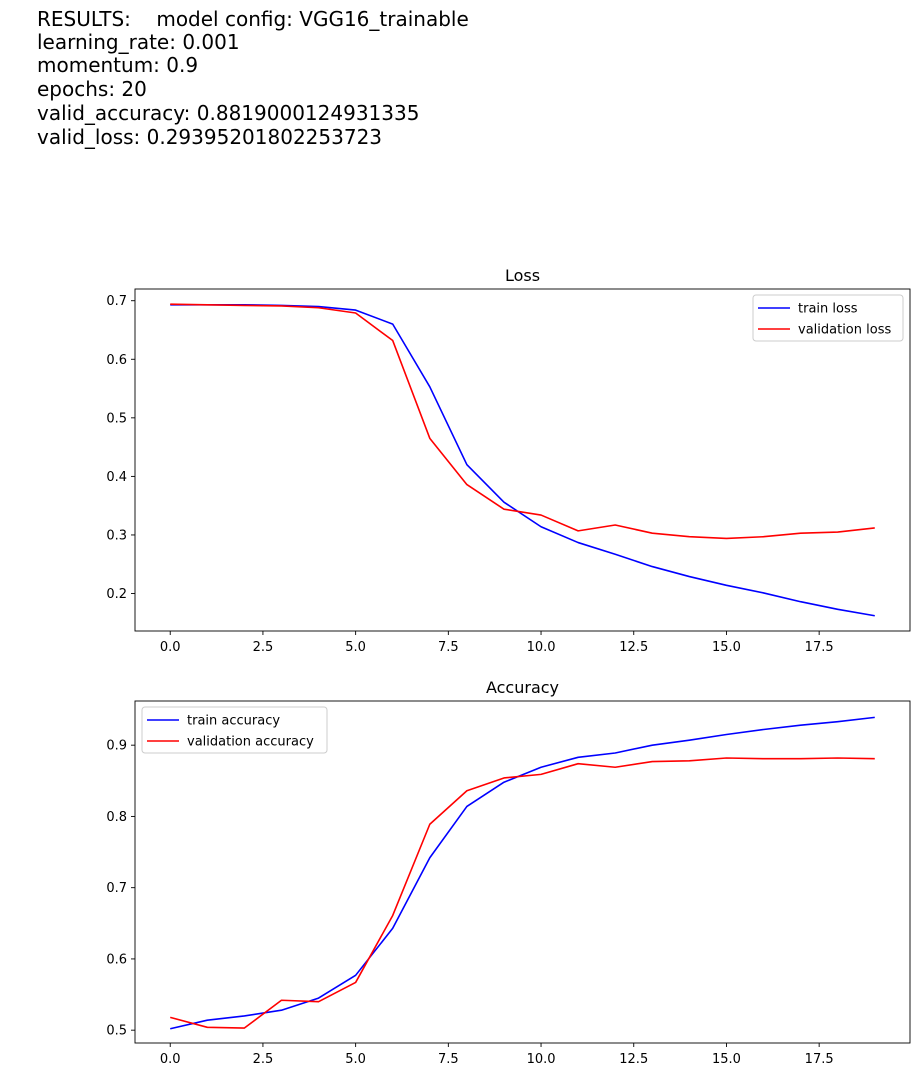 This screenshot has height=1077, width=919. Describe the element at coordinates (228, 113) in the screenshot. I see `results-line-valid-accuracy: valid_accuracy: 0.8819000124931335` at that location.